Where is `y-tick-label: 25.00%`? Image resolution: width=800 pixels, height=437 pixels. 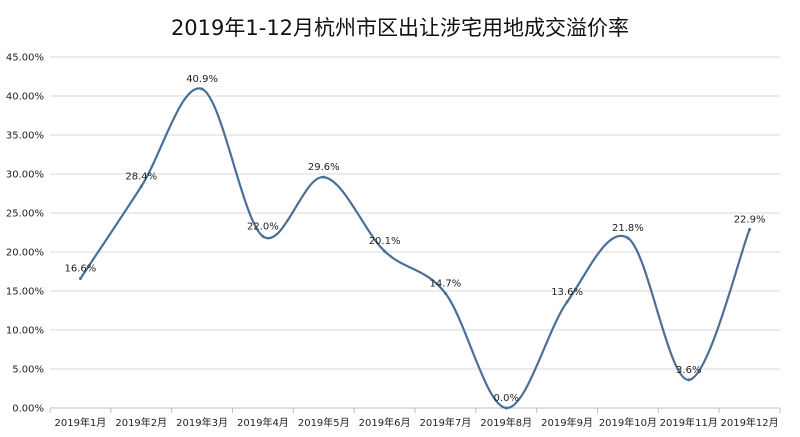 y-tick-label: 25.00% is located at coordinates (25, 214).